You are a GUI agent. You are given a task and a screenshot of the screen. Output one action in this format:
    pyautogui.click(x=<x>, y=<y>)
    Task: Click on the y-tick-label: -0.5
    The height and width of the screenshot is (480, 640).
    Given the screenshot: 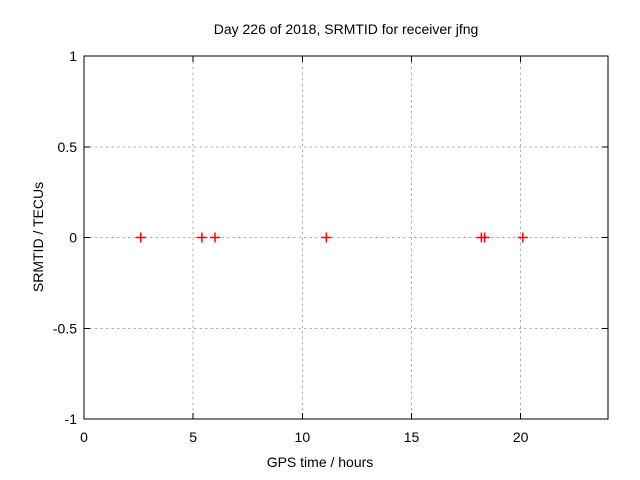 What is the action you would take?
    pyautogui.click(x=65, y=328)
    